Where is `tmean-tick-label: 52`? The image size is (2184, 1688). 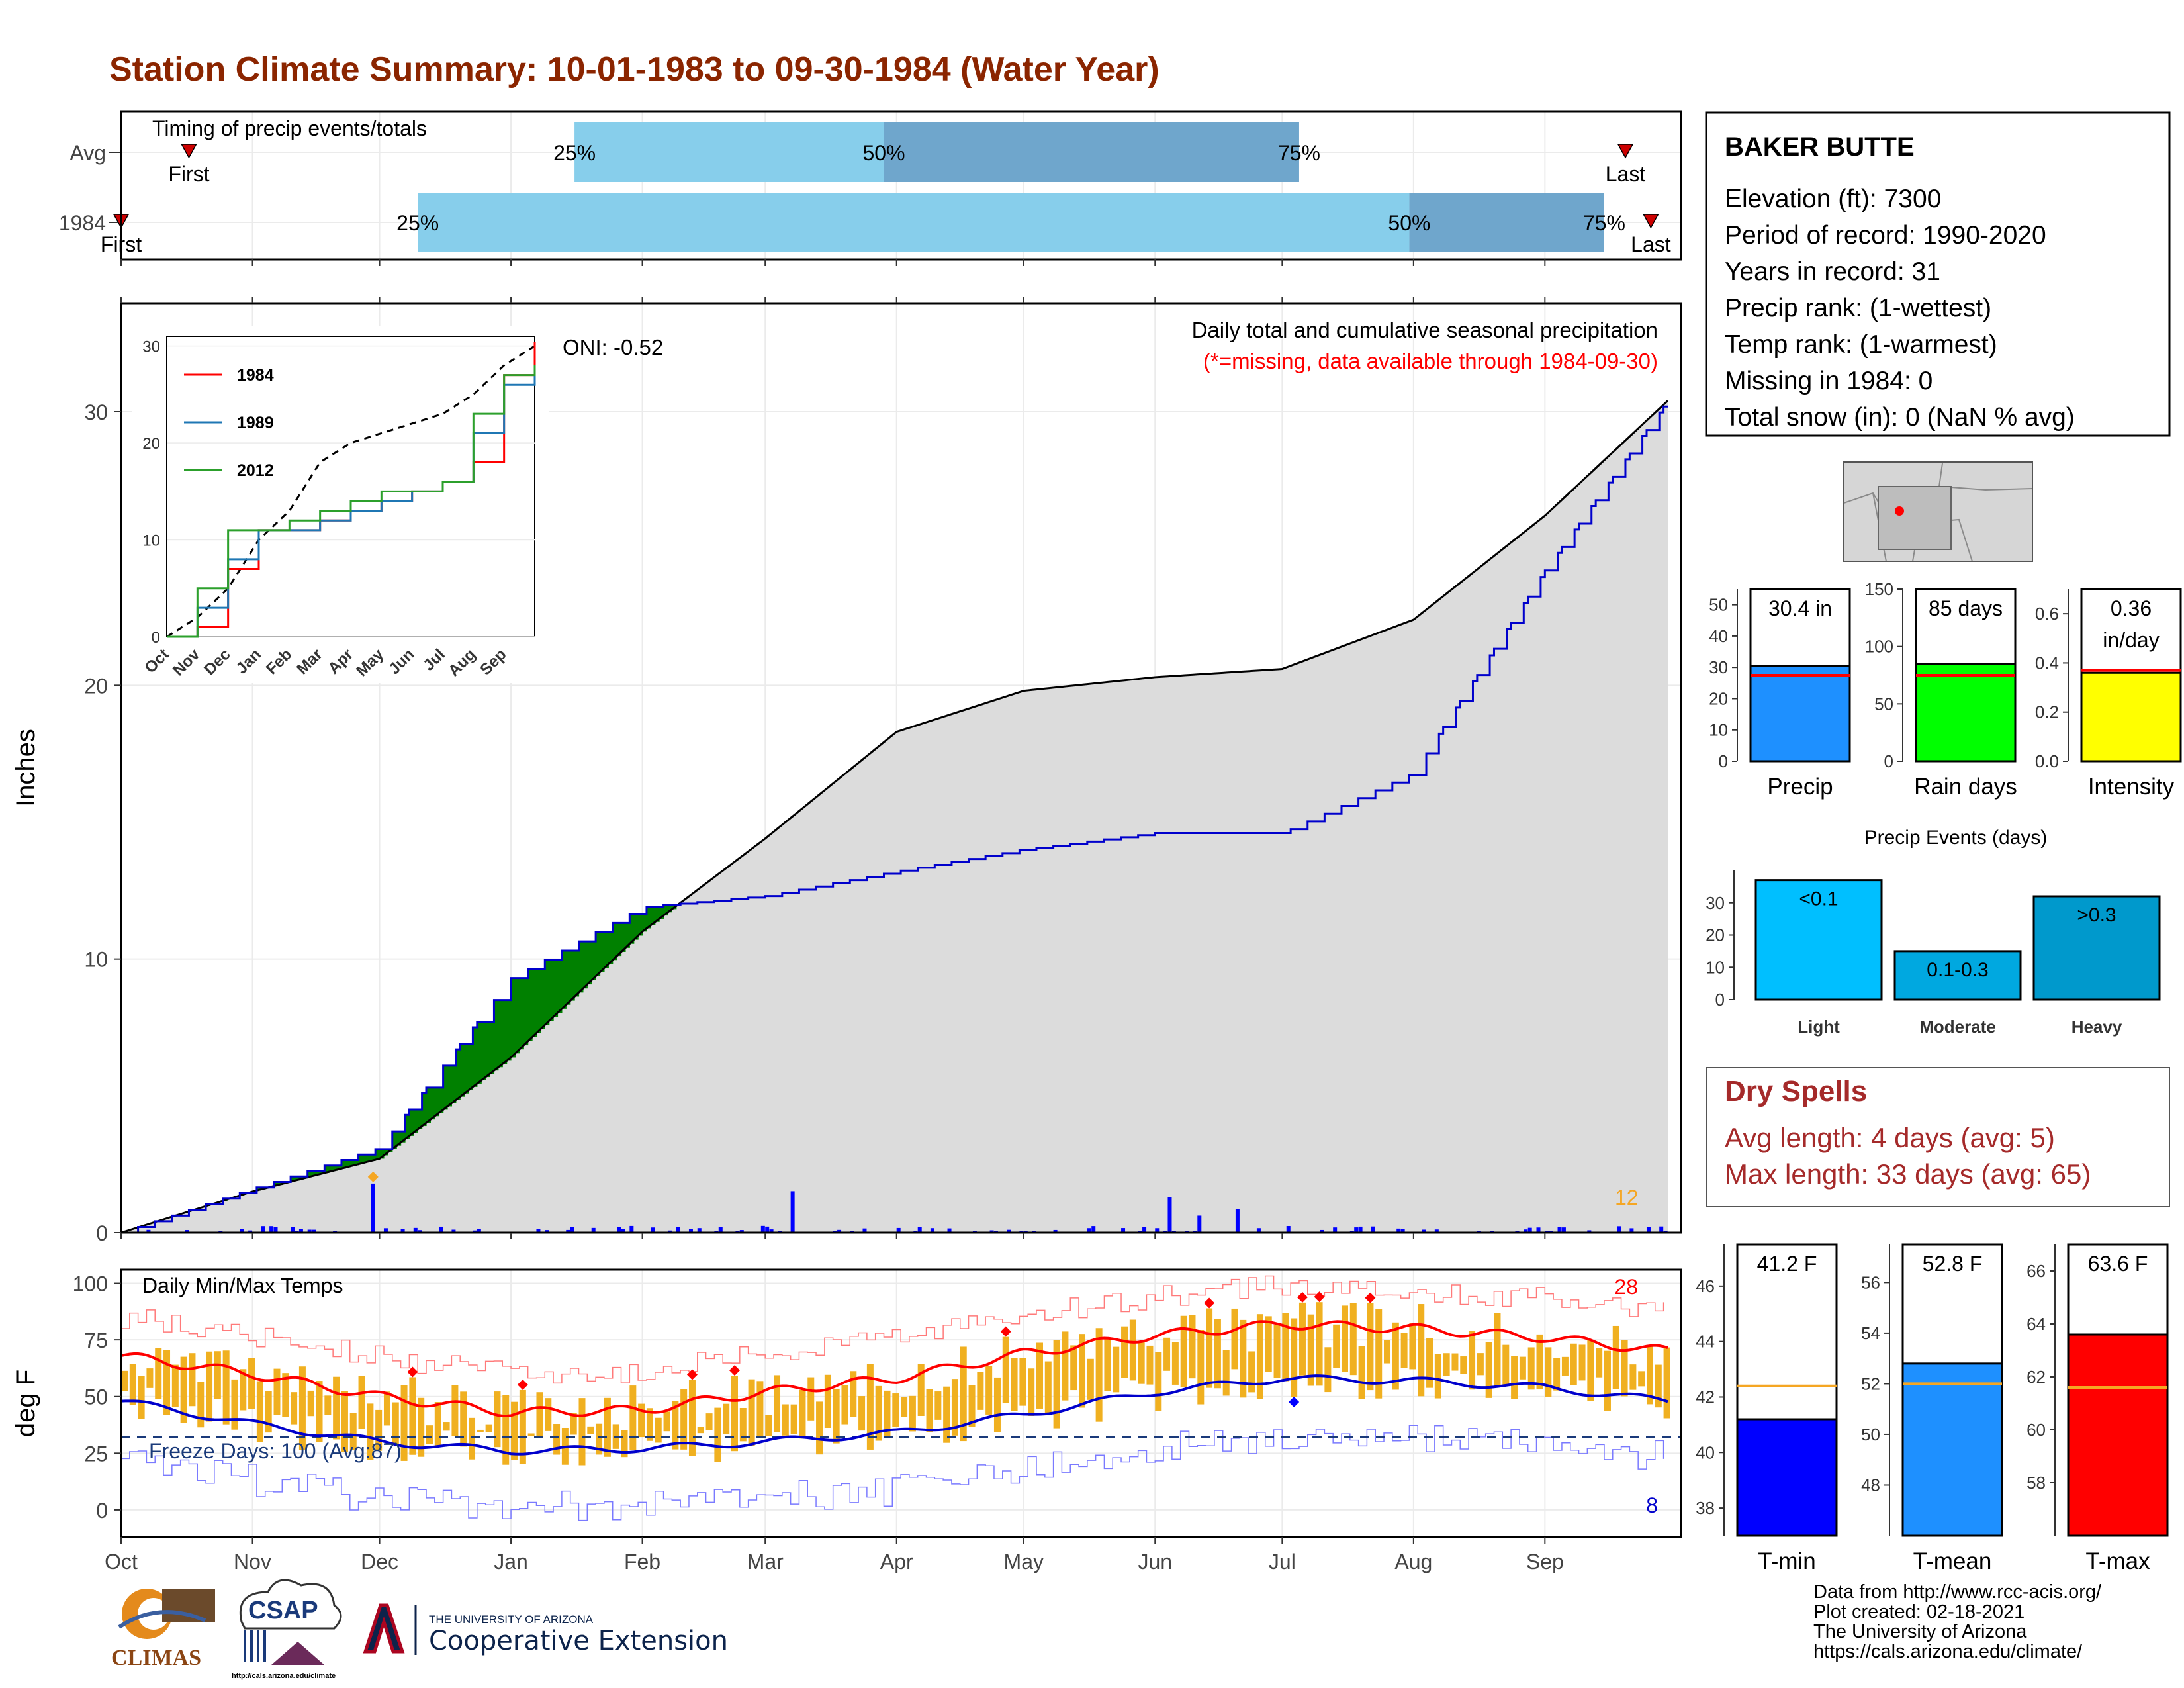 tmean-tick-label: 52 is located at coordinates (1871, 1383).